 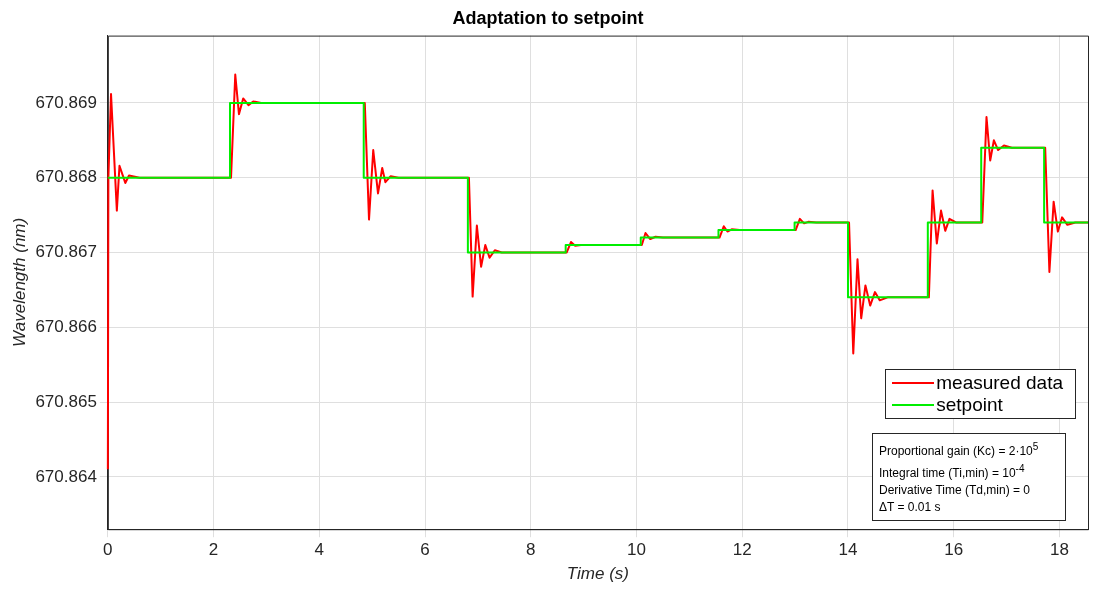 I want to click on x-tick-label: 18, so click(x=1059, y=550).